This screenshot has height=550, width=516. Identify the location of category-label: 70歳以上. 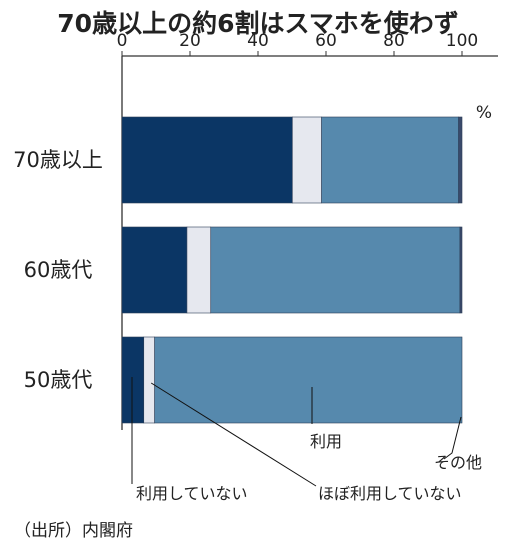
(58, 160).